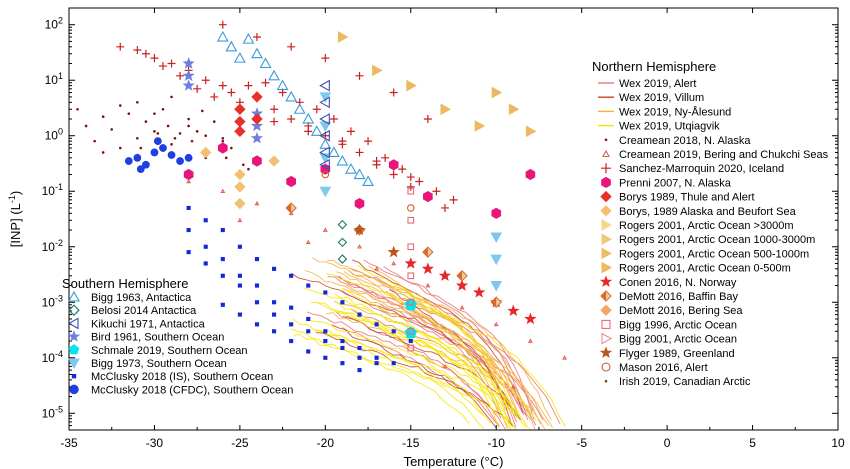 This screenshot has height=469, width=850. Describe the element at coordinates (148, 324) in the screenshot. I see `legend-south-label: Kikuchi 1971, Antactica` at that location.